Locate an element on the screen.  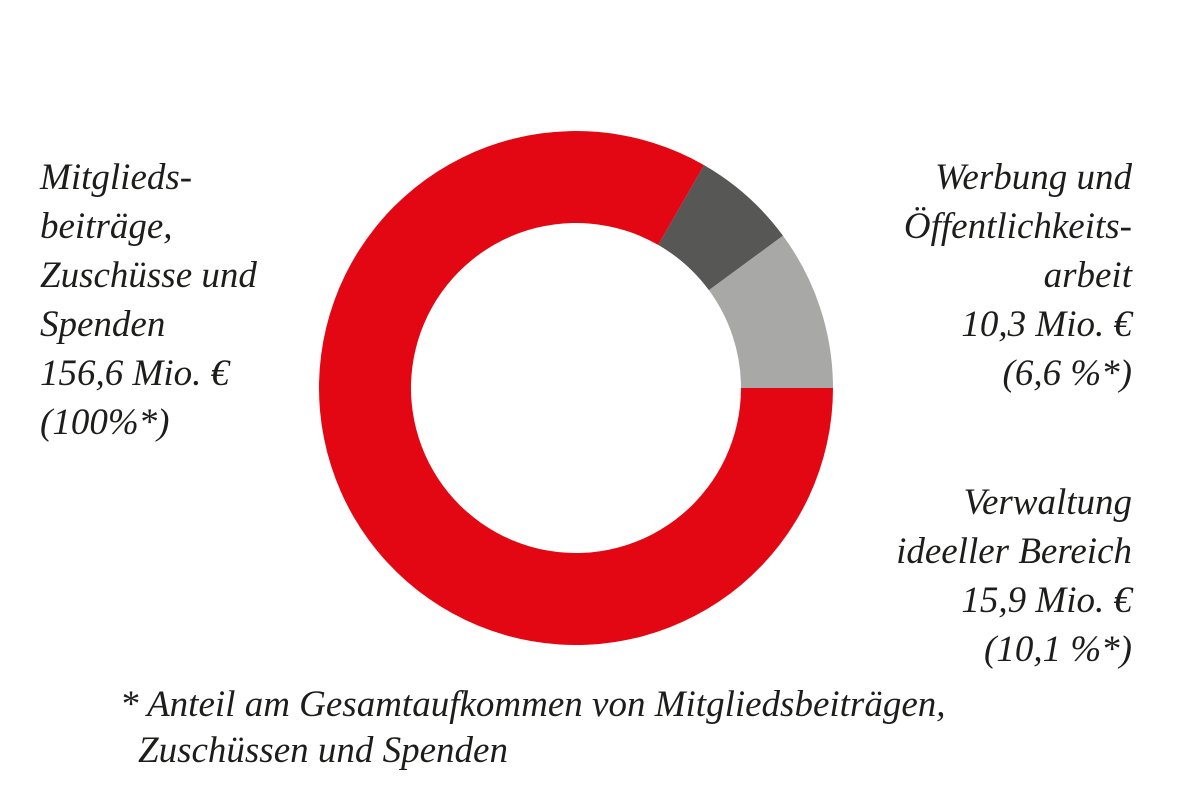
verwaltung-value: 15,9 Mio. € is located at coordinates (1046, 600).